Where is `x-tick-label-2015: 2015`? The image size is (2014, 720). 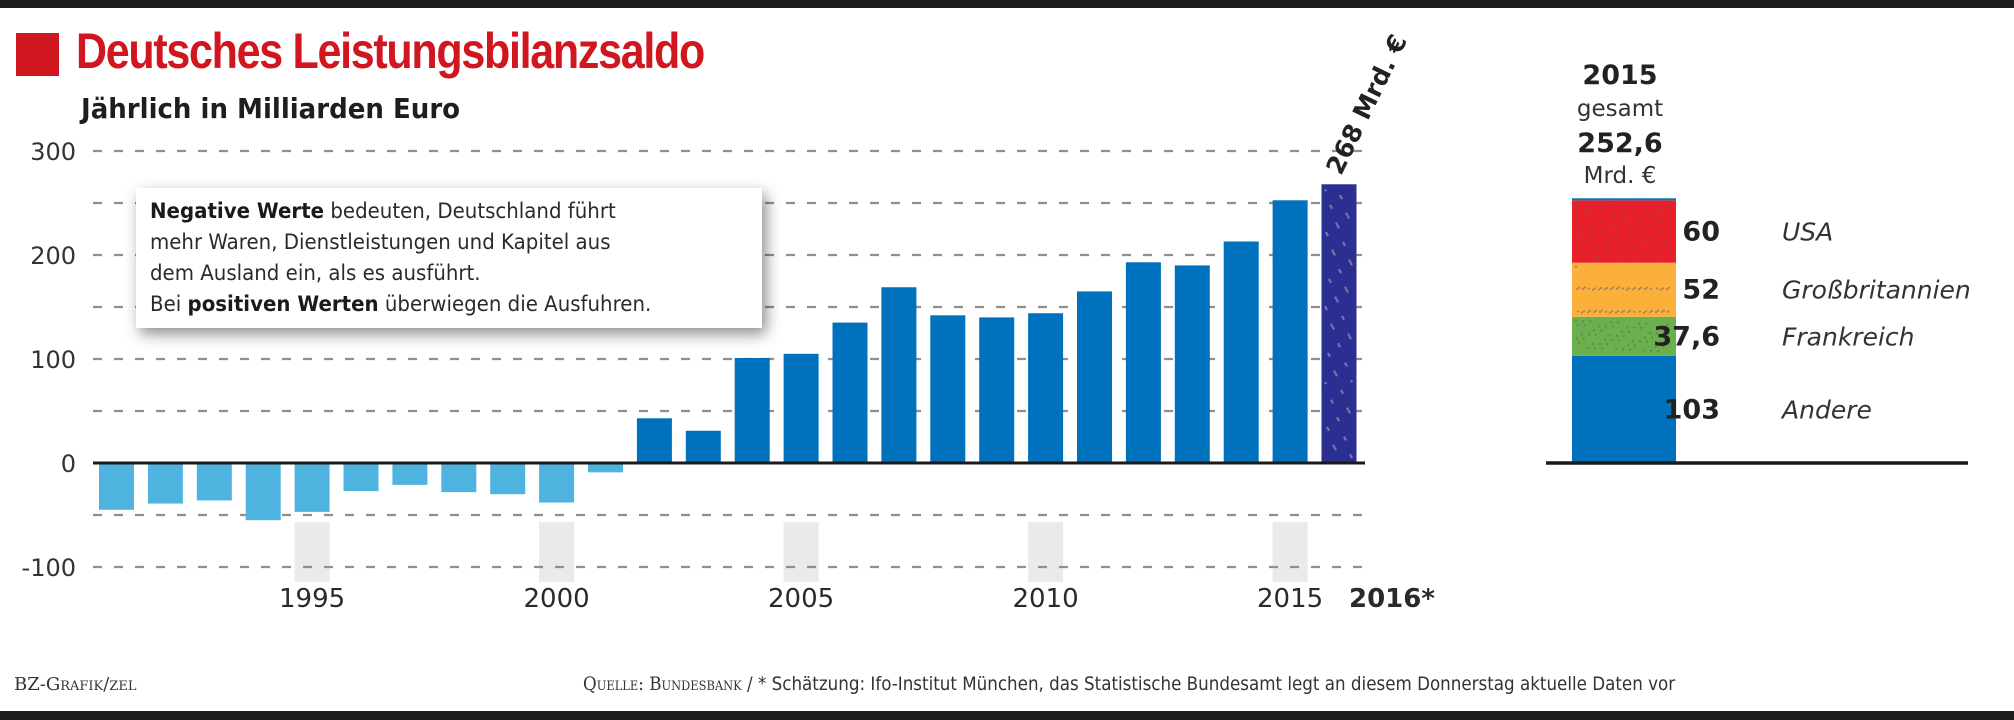
x-tick-label-2015: 2015 is located at coordinates (1290, 599).